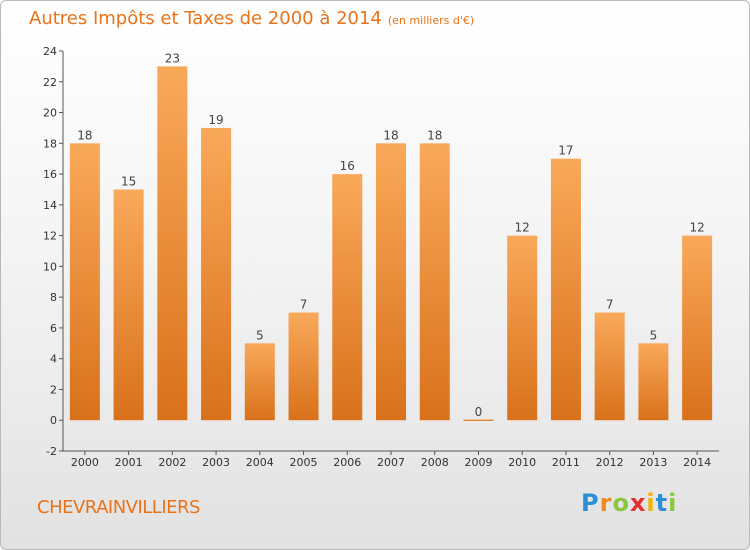 The width and height of the screenshot is (750, 550). What do you see at coordinates (50, 236) in the screenshot?
I see `y-tick-label: 12` at bounding box center [50, 236].